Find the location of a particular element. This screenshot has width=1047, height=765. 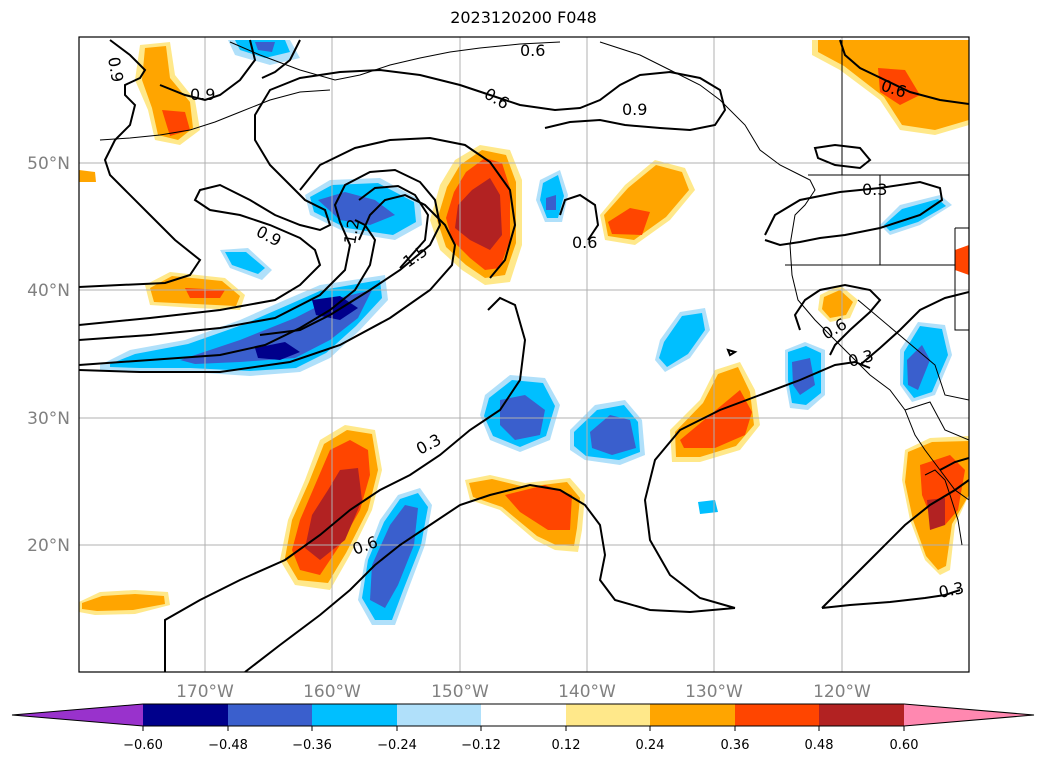

lon-label: 170°W is located at coordinates (205, 692).